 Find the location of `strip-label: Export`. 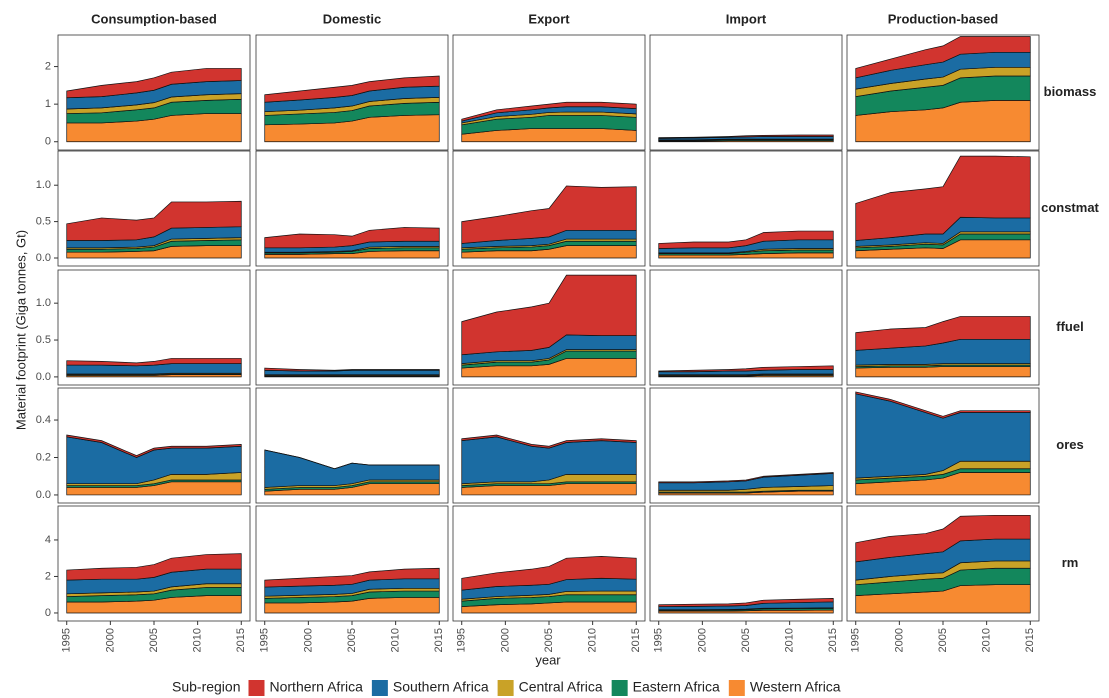

strip-label: Export is located at coordinates (549, 18).